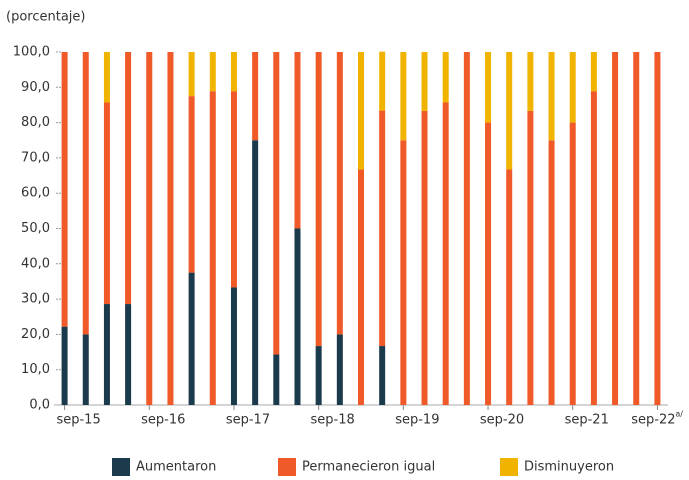 The width and height of the screenshot is (689, 480). What do you see at coordinates (176, 467) in the screenshot?
I see `legend-label: Aumentaron` at bounding box center [176, 467].